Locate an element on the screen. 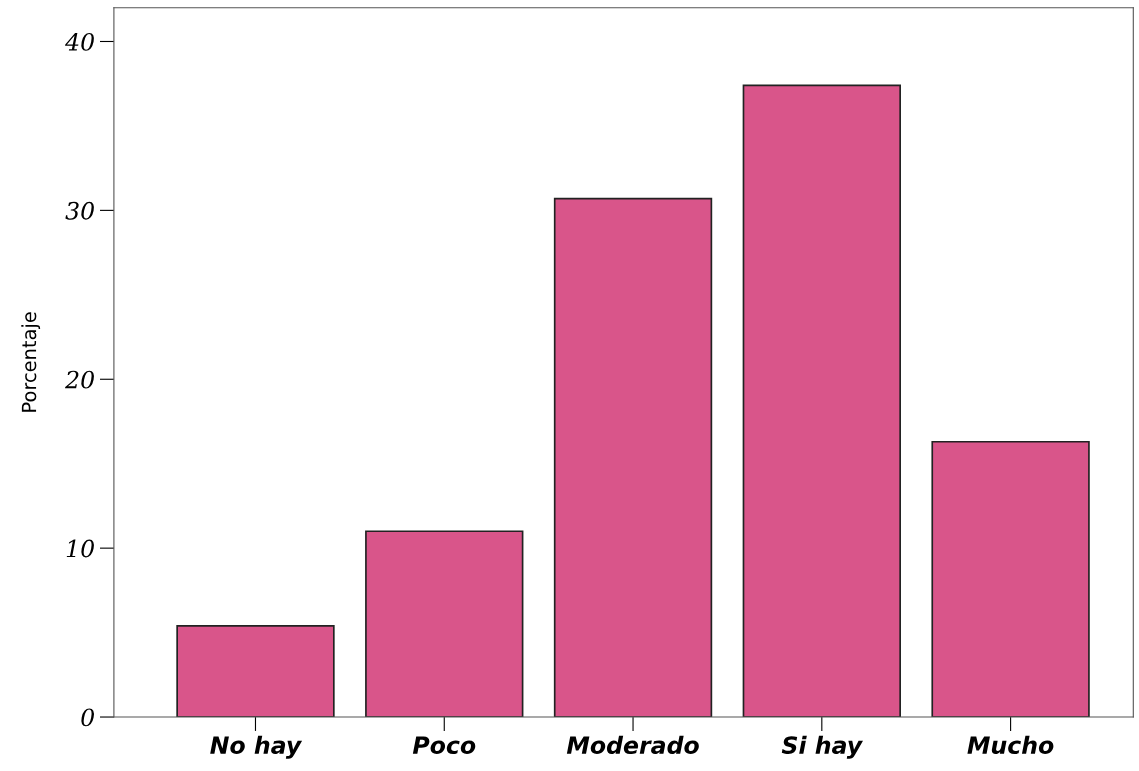 This screenshot has width=1139, height=771. x-tick-label: No hay is located at coordinates (256, 747).